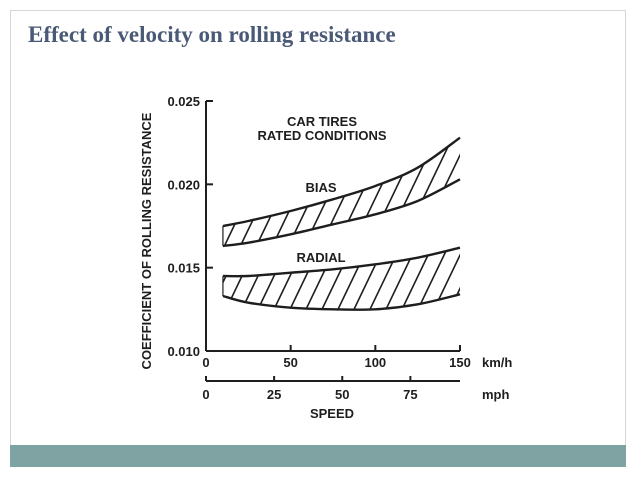 This screenshot has height=478, width=638. What do you see at coordinates (290, 362) in the screenshot?
I see `x-tick-label: 50` at bounding box center [290, 362].